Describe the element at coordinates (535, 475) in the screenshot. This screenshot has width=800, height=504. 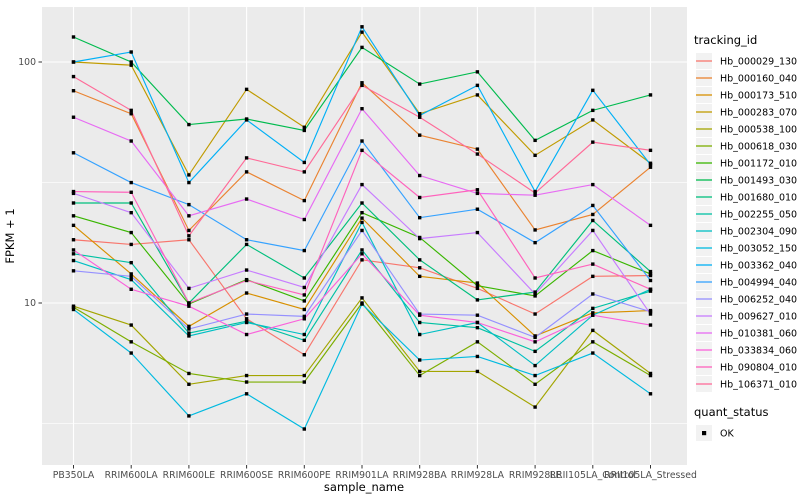
I see `x-tick-label: RRIM928LE` at that location.